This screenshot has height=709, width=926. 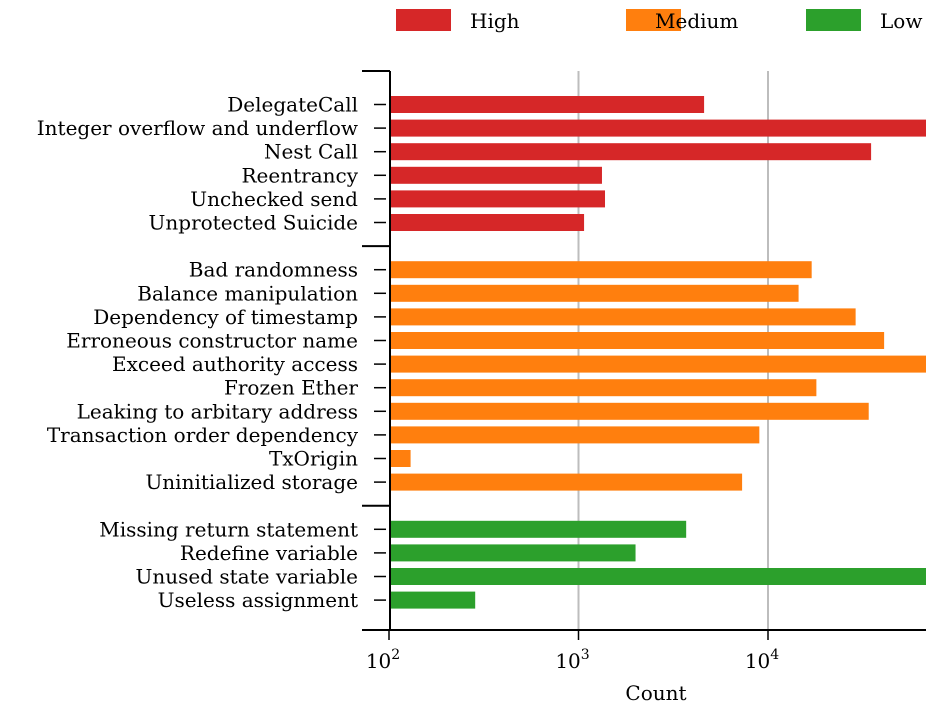 What do you see at coordinates (594, 293) in the screenshot?
I see `bar-balance-manipulation` at bounding box center [594, 293].